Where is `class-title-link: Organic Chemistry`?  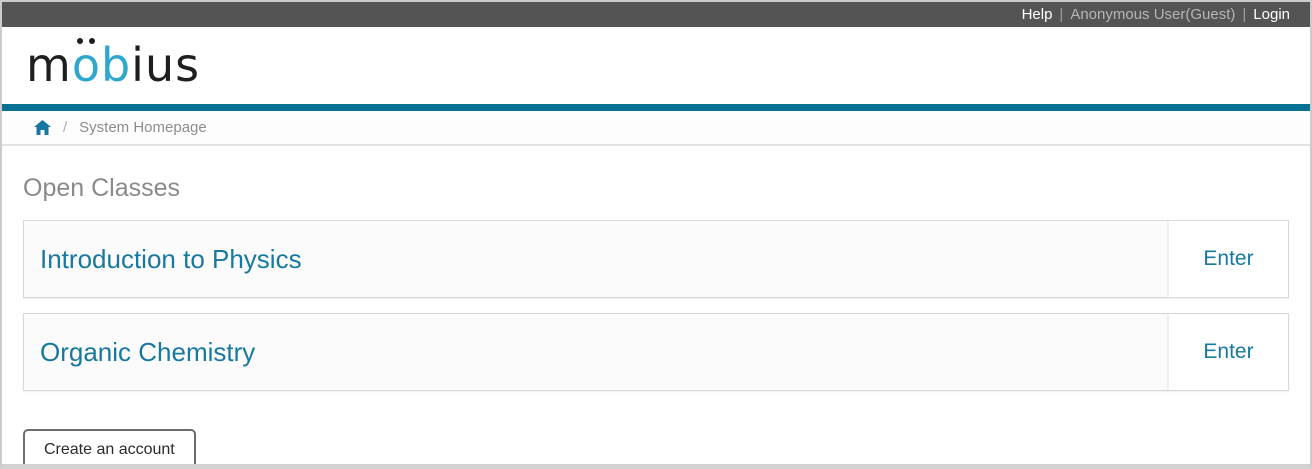 class-title-link: Organic Chemistry is located at coordinates (148, 351).